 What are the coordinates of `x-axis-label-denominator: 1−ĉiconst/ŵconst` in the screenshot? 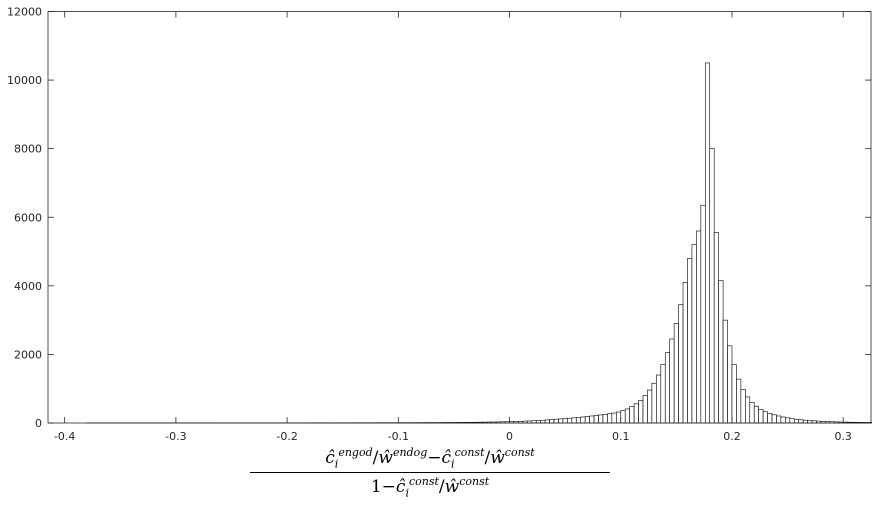 It's located at (430, 487).